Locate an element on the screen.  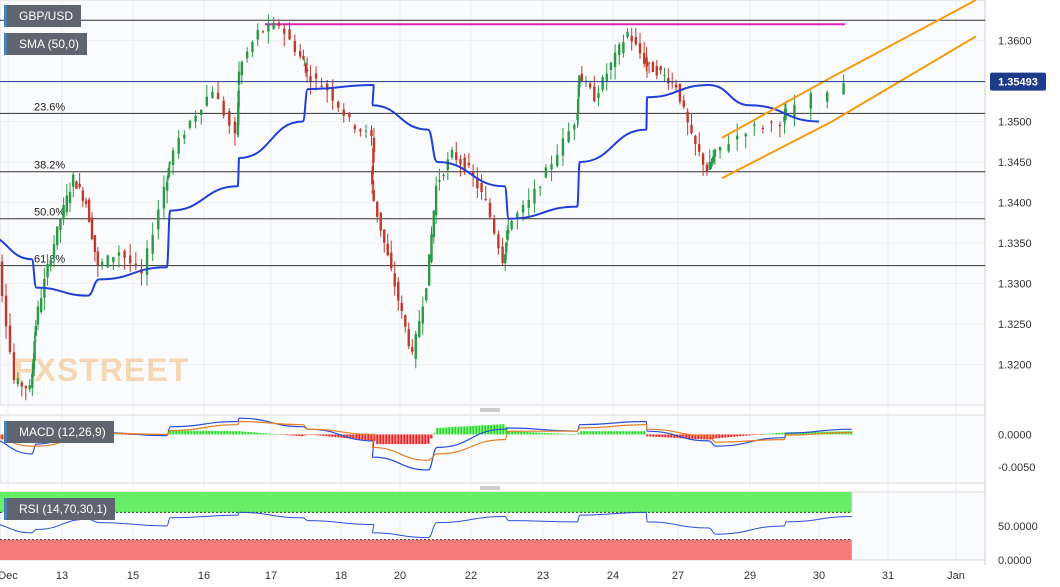
x-tick-4: 17 is located at coordinates (271, 576).